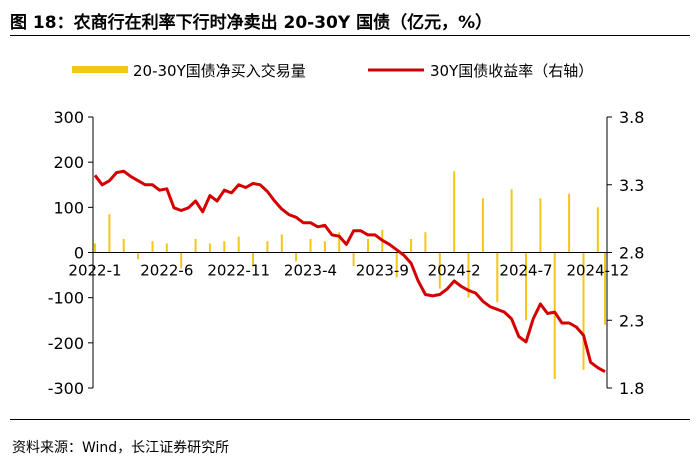 This screenshot has height=475, width=700. What do you see at coordinates (631, 253) in the screenshot?
I see `right-tick-label: 2.8` at bounding box center [631, 253].